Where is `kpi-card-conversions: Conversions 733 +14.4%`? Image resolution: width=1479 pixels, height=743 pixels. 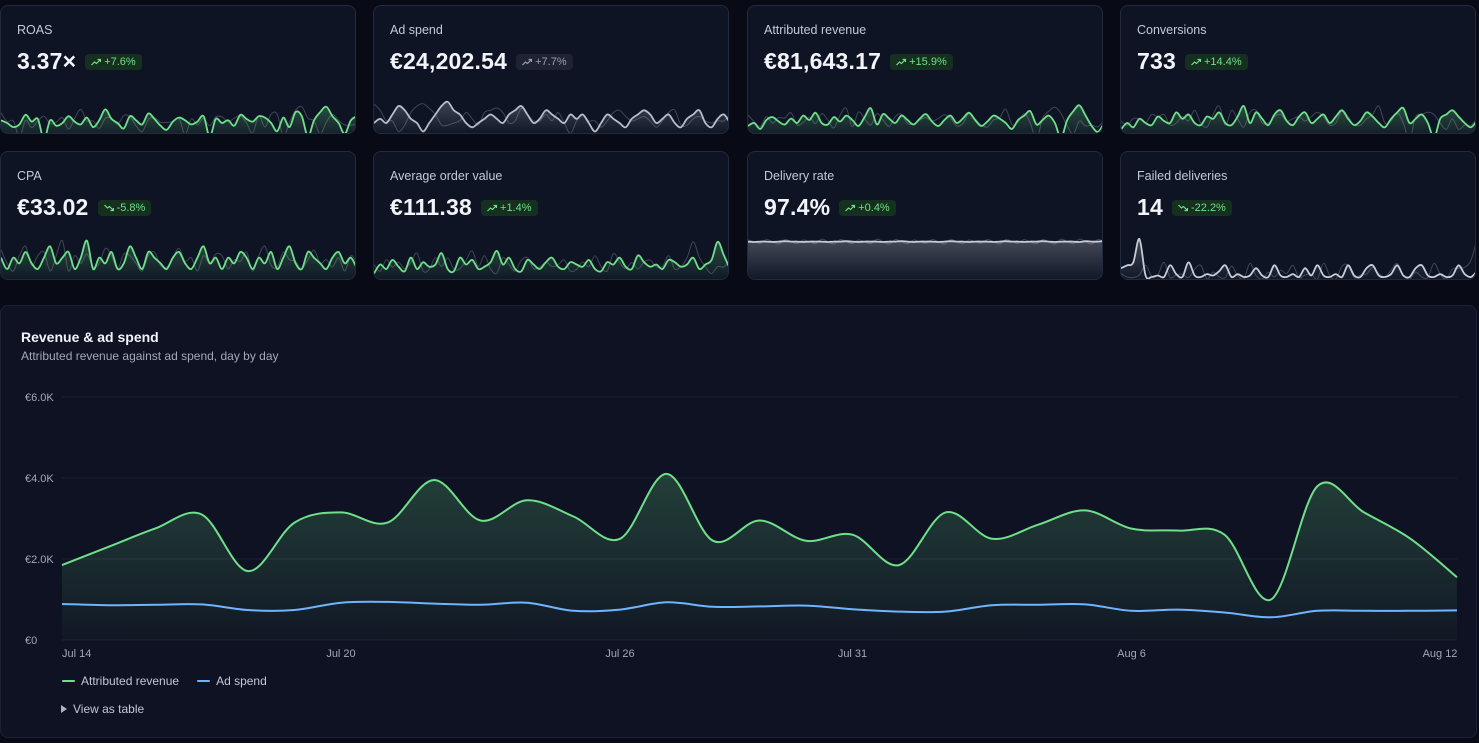
kpi-card-conversions: Conversions 733 +14.4% is located at coordinates (1298, 69).